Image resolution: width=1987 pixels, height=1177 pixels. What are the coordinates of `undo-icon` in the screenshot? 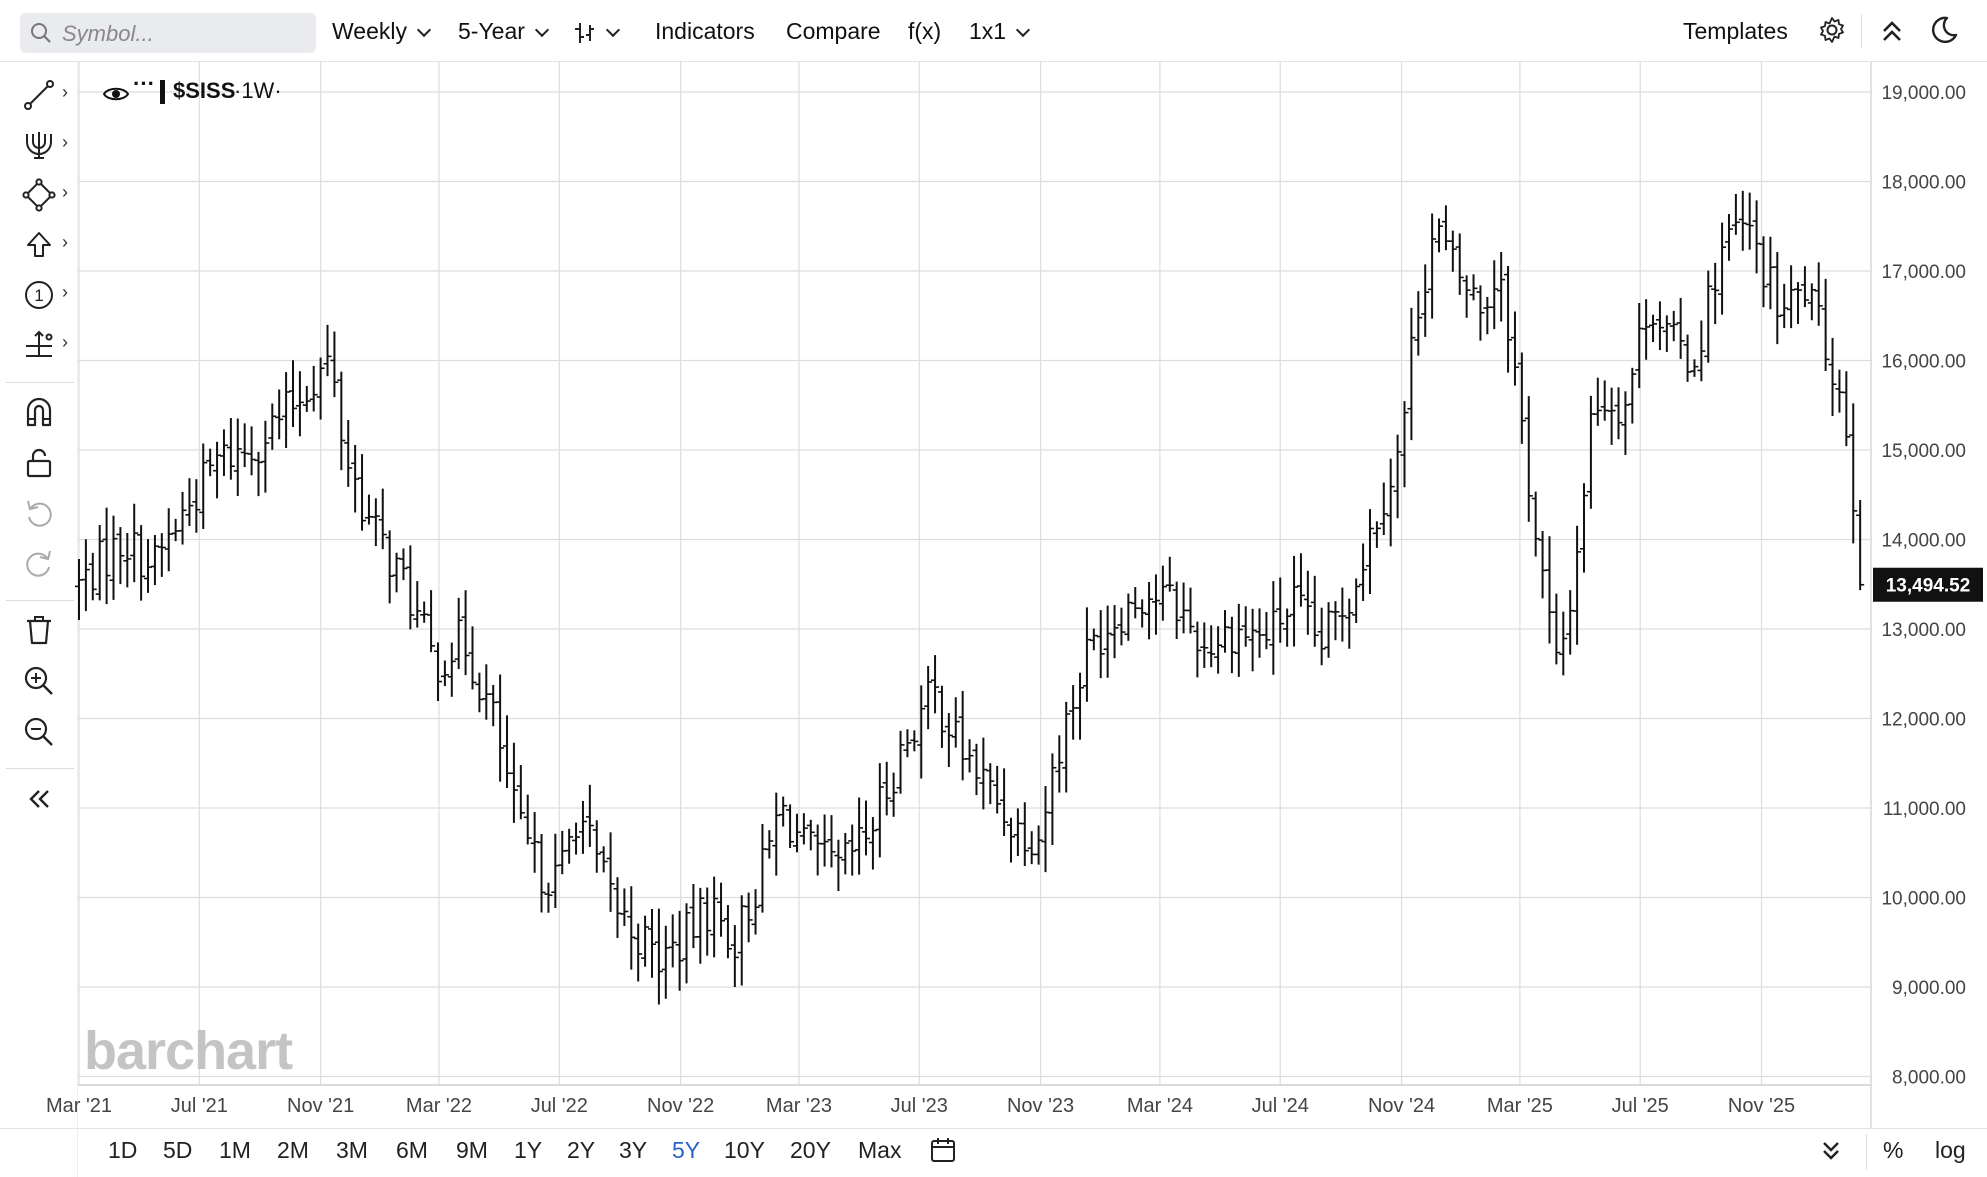 It's located at (39, 513).